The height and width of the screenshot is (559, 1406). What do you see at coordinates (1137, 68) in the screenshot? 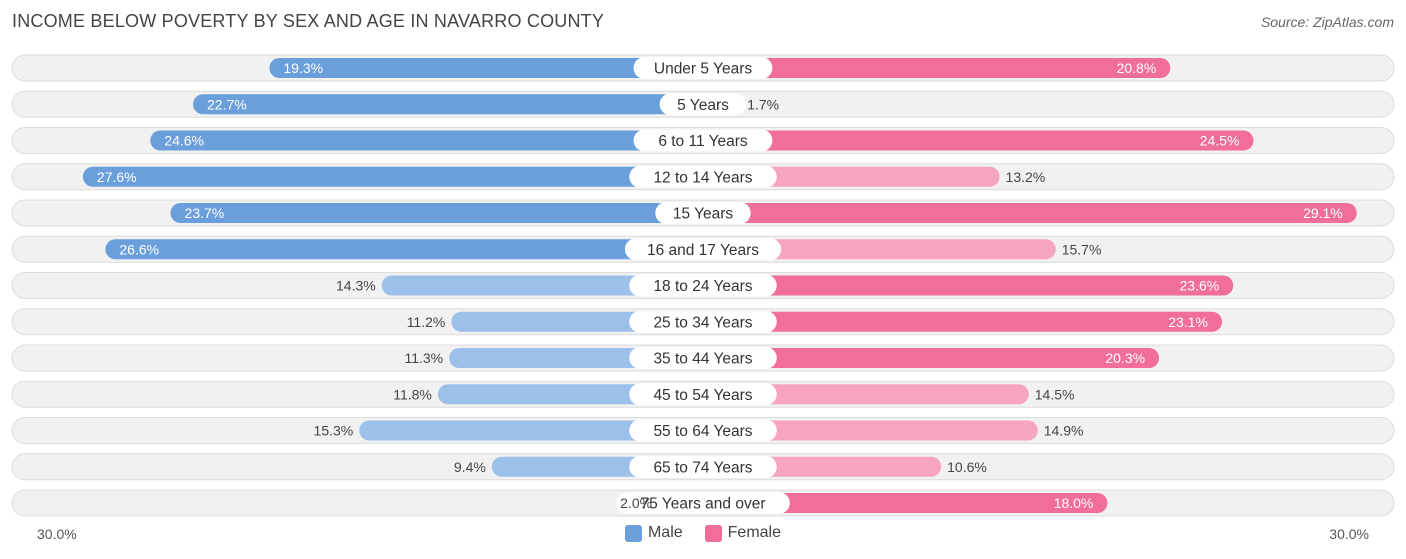
I see `female-value-label: 20.8%` at bounding box center [1137, 68].